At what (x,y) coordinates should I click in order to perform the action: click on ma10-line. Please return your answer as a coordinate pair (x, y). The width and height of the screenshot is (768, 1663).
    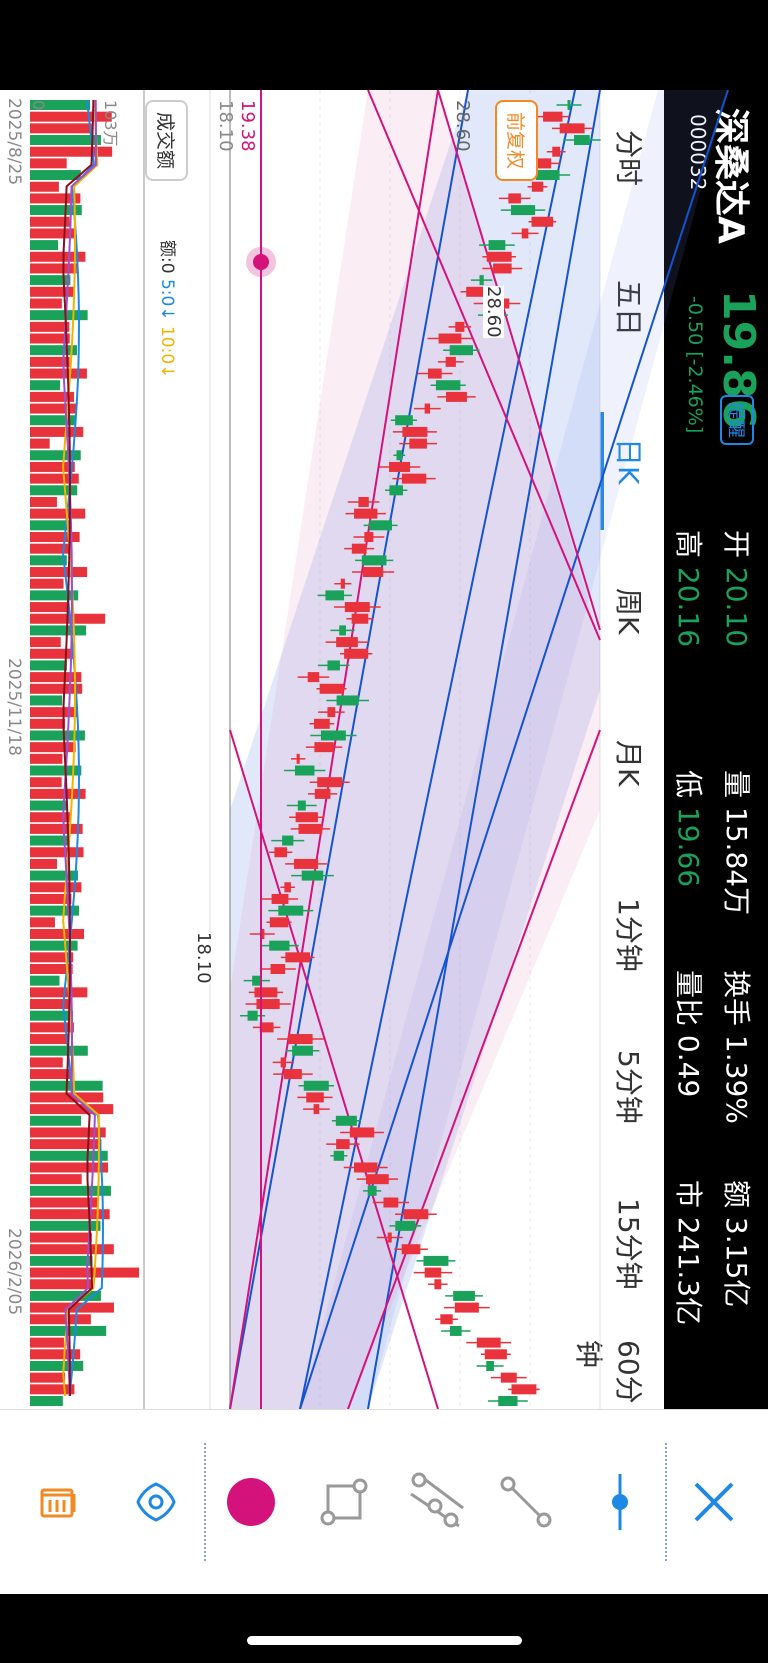
    Looking at the image, I should click on (81, 748).